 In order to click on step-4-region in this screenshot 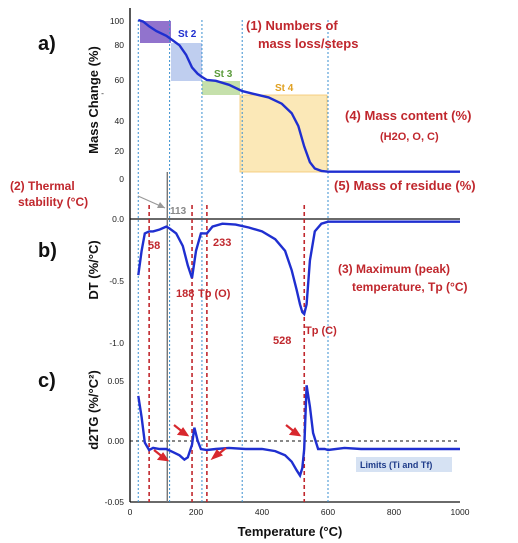, I will do `click(283, 133)`.